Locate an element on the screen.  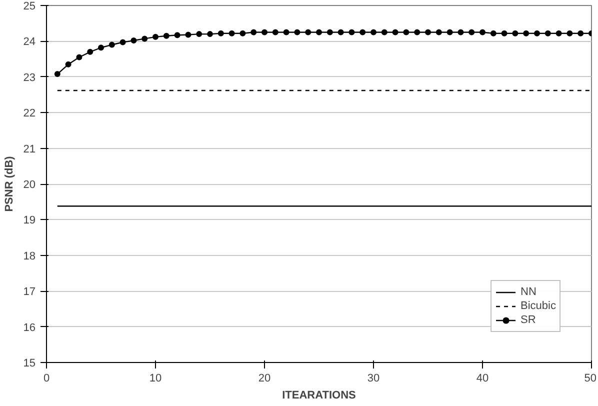
y-tick-label: 20 is located at coordinates (29, 185).